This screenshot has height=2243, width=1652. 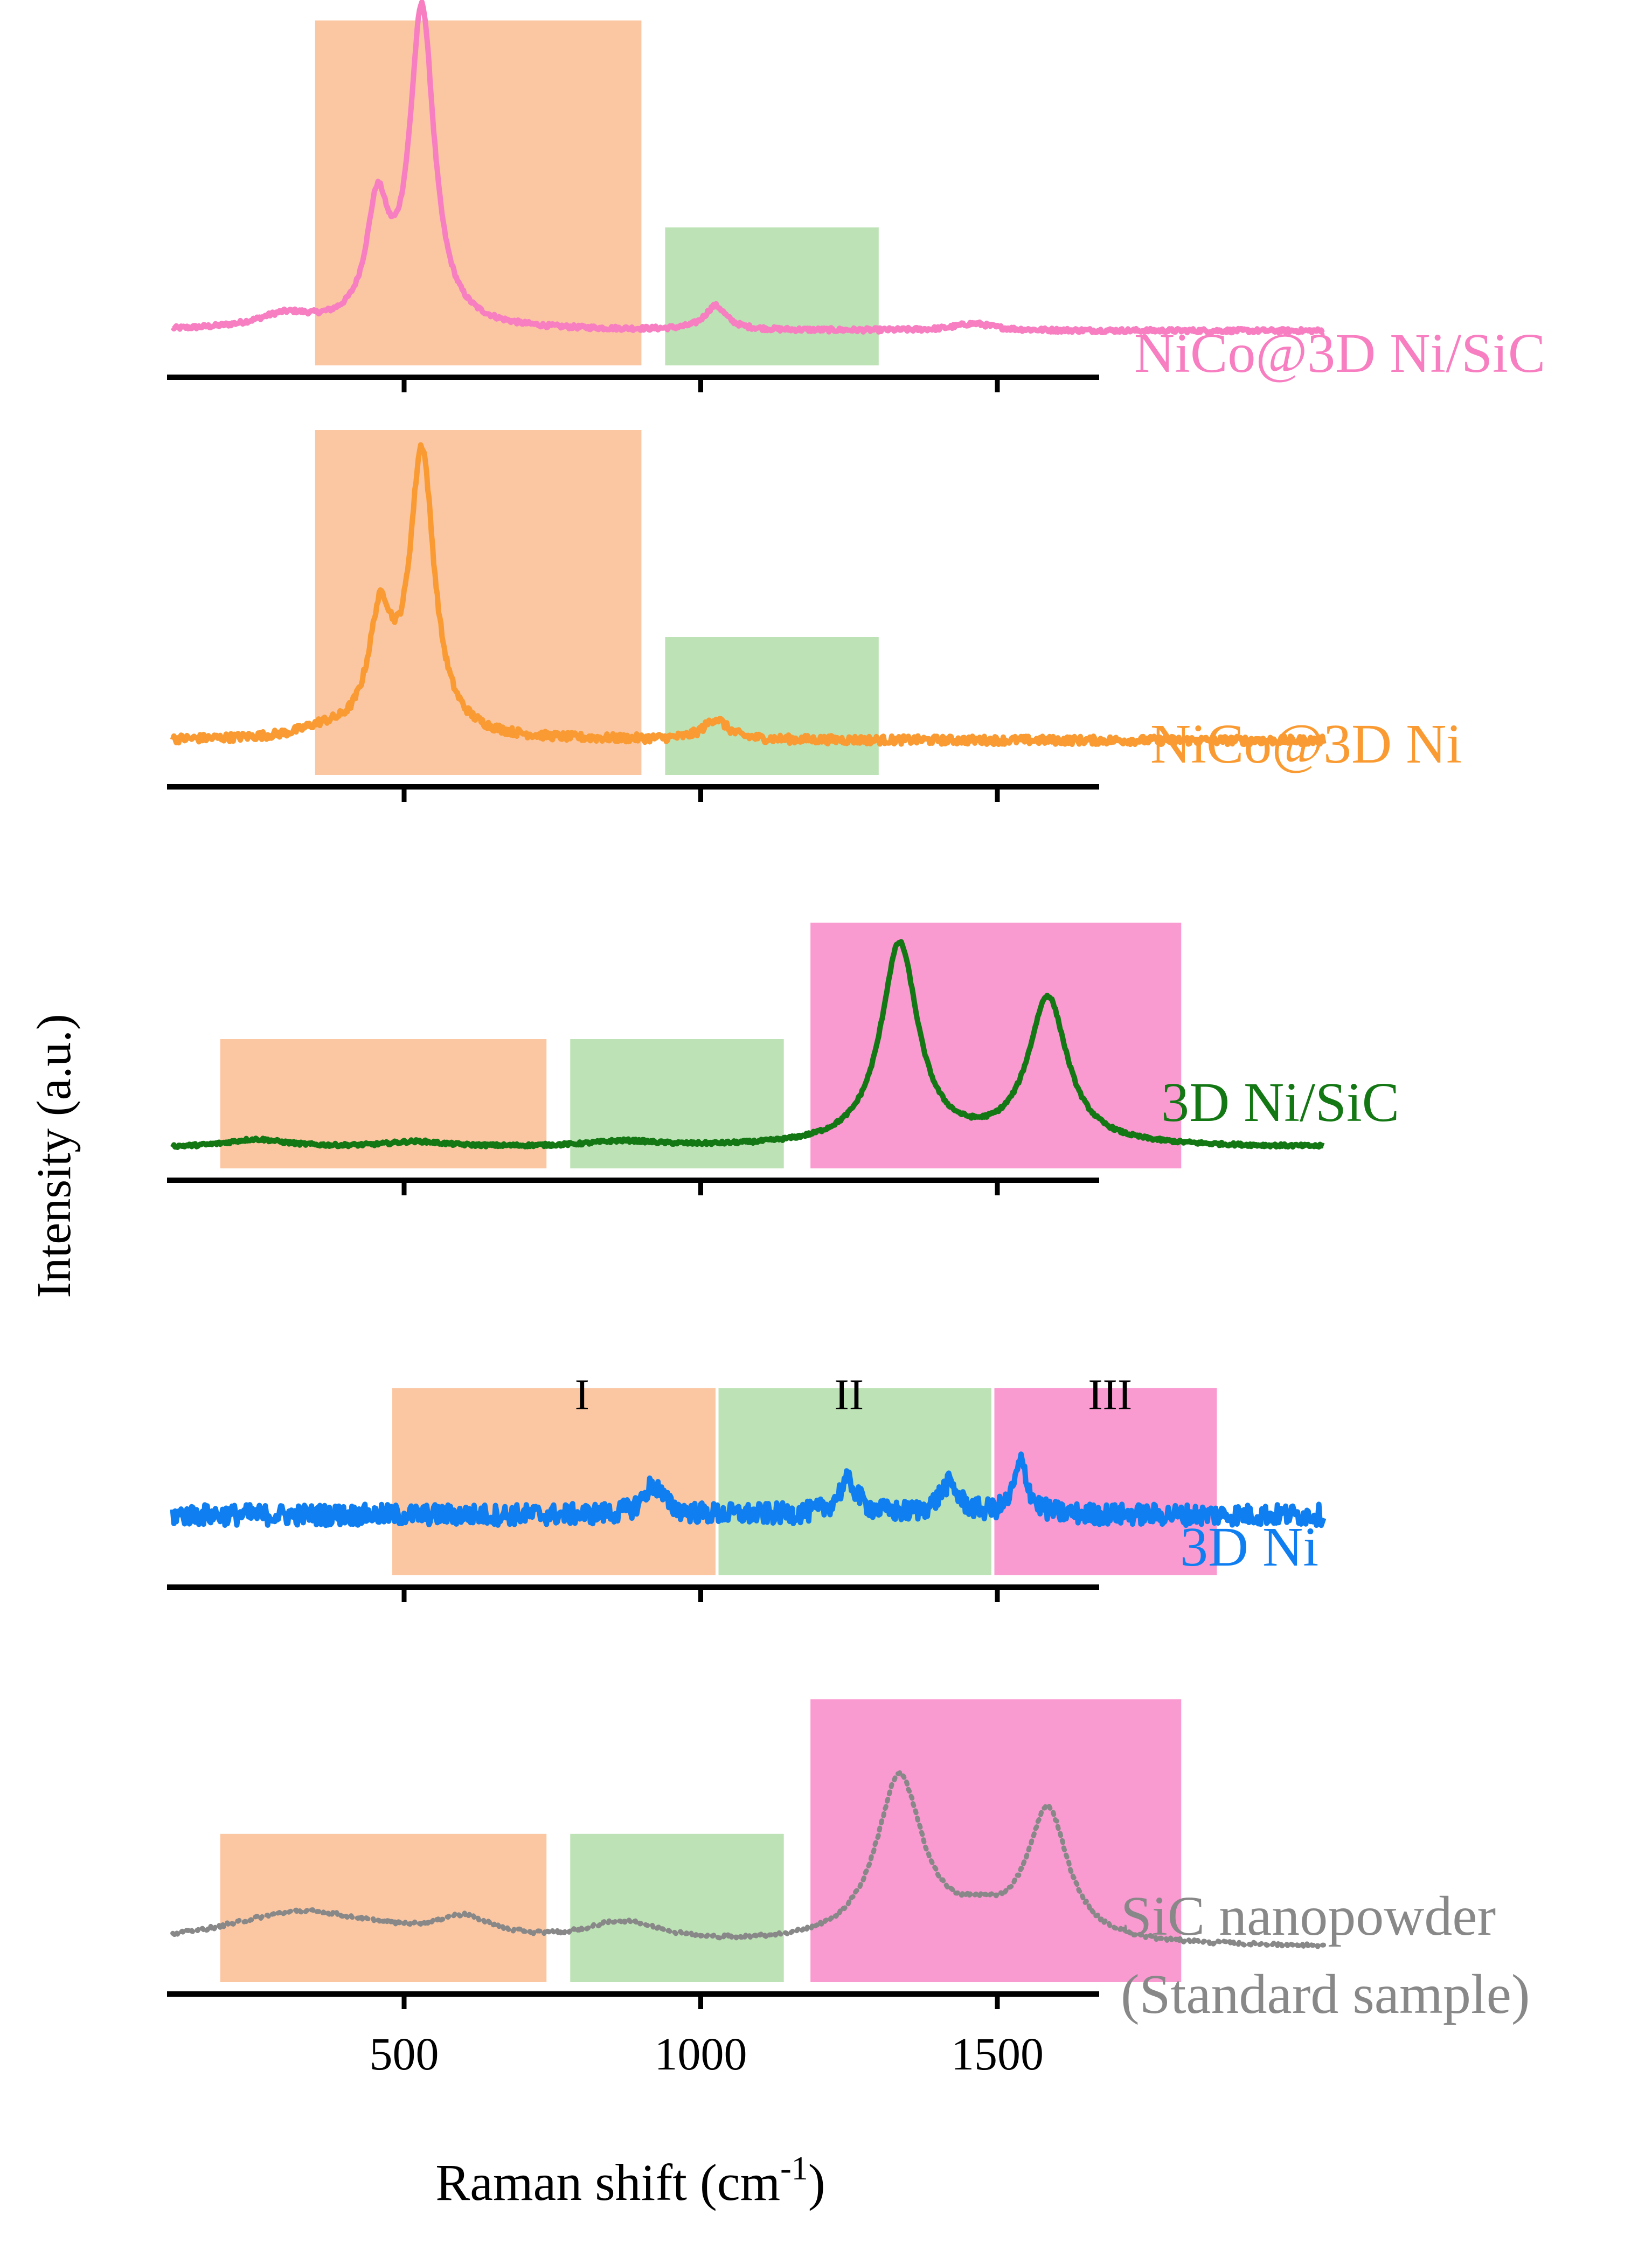 What do you see at coordinates (1308, 1916) in the screenshot?
I see `series-label-panel-4-line-0: SiC nanopowder` at bounding box center [1308, 1916].